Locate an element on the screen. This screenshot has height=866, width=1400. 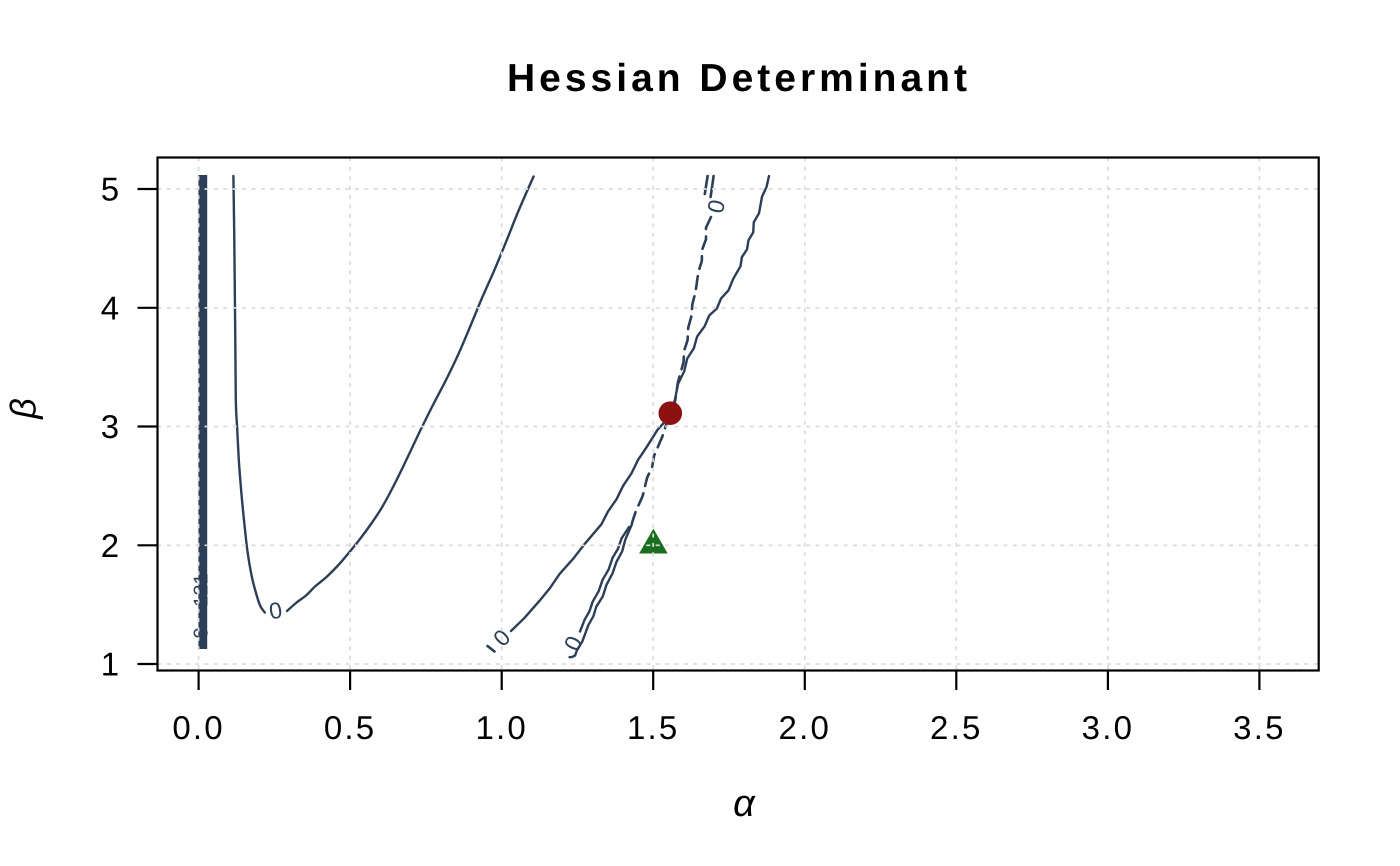
svg-text: 5 is located at coordinates (111, 189).